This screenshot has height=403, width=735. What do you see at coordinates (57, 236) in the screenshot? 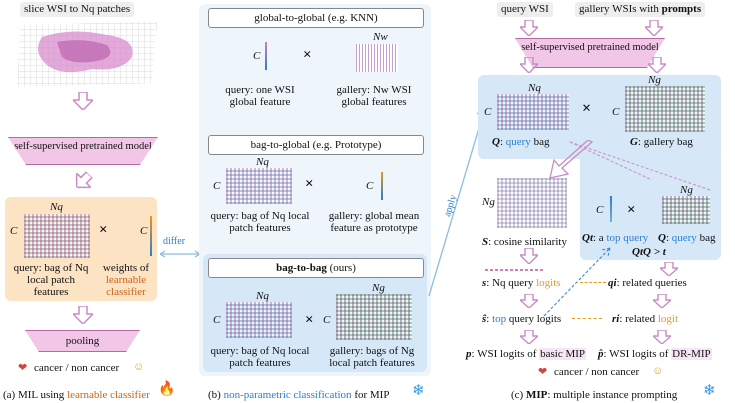
I see `patch-feature-bag` at bounding box center [57, 236].